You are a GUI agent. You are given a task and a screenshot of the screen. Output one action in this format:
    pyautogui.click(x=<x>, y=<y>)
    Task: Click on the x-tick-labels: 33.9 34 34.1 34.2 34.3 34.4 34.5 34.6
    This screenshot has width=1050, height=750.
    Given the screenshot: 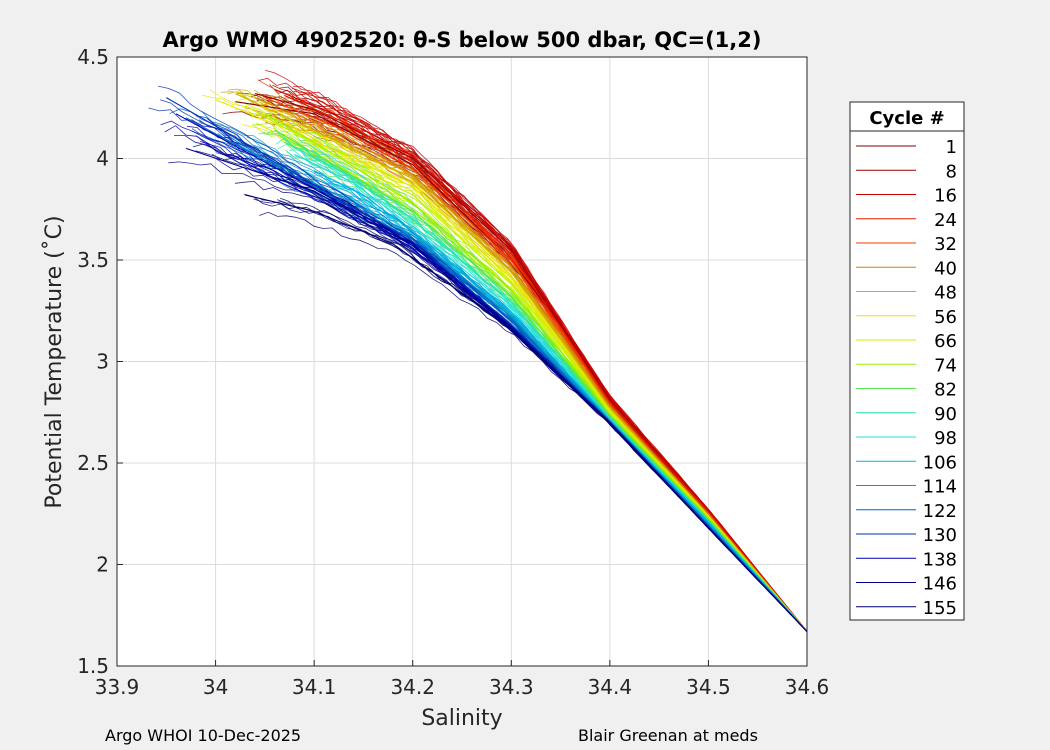 What is the action you would take?
    pyautogui.click(x=462, y=687)
    